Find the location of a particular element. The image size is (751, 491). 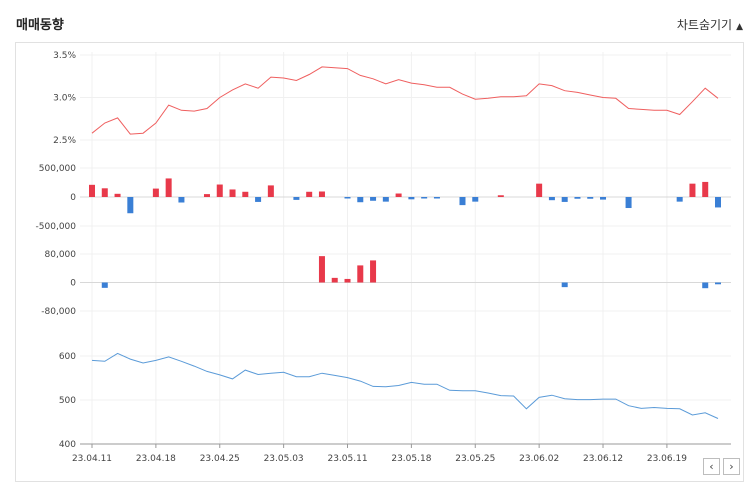

price-series-line is located at coordinates (405, 385).